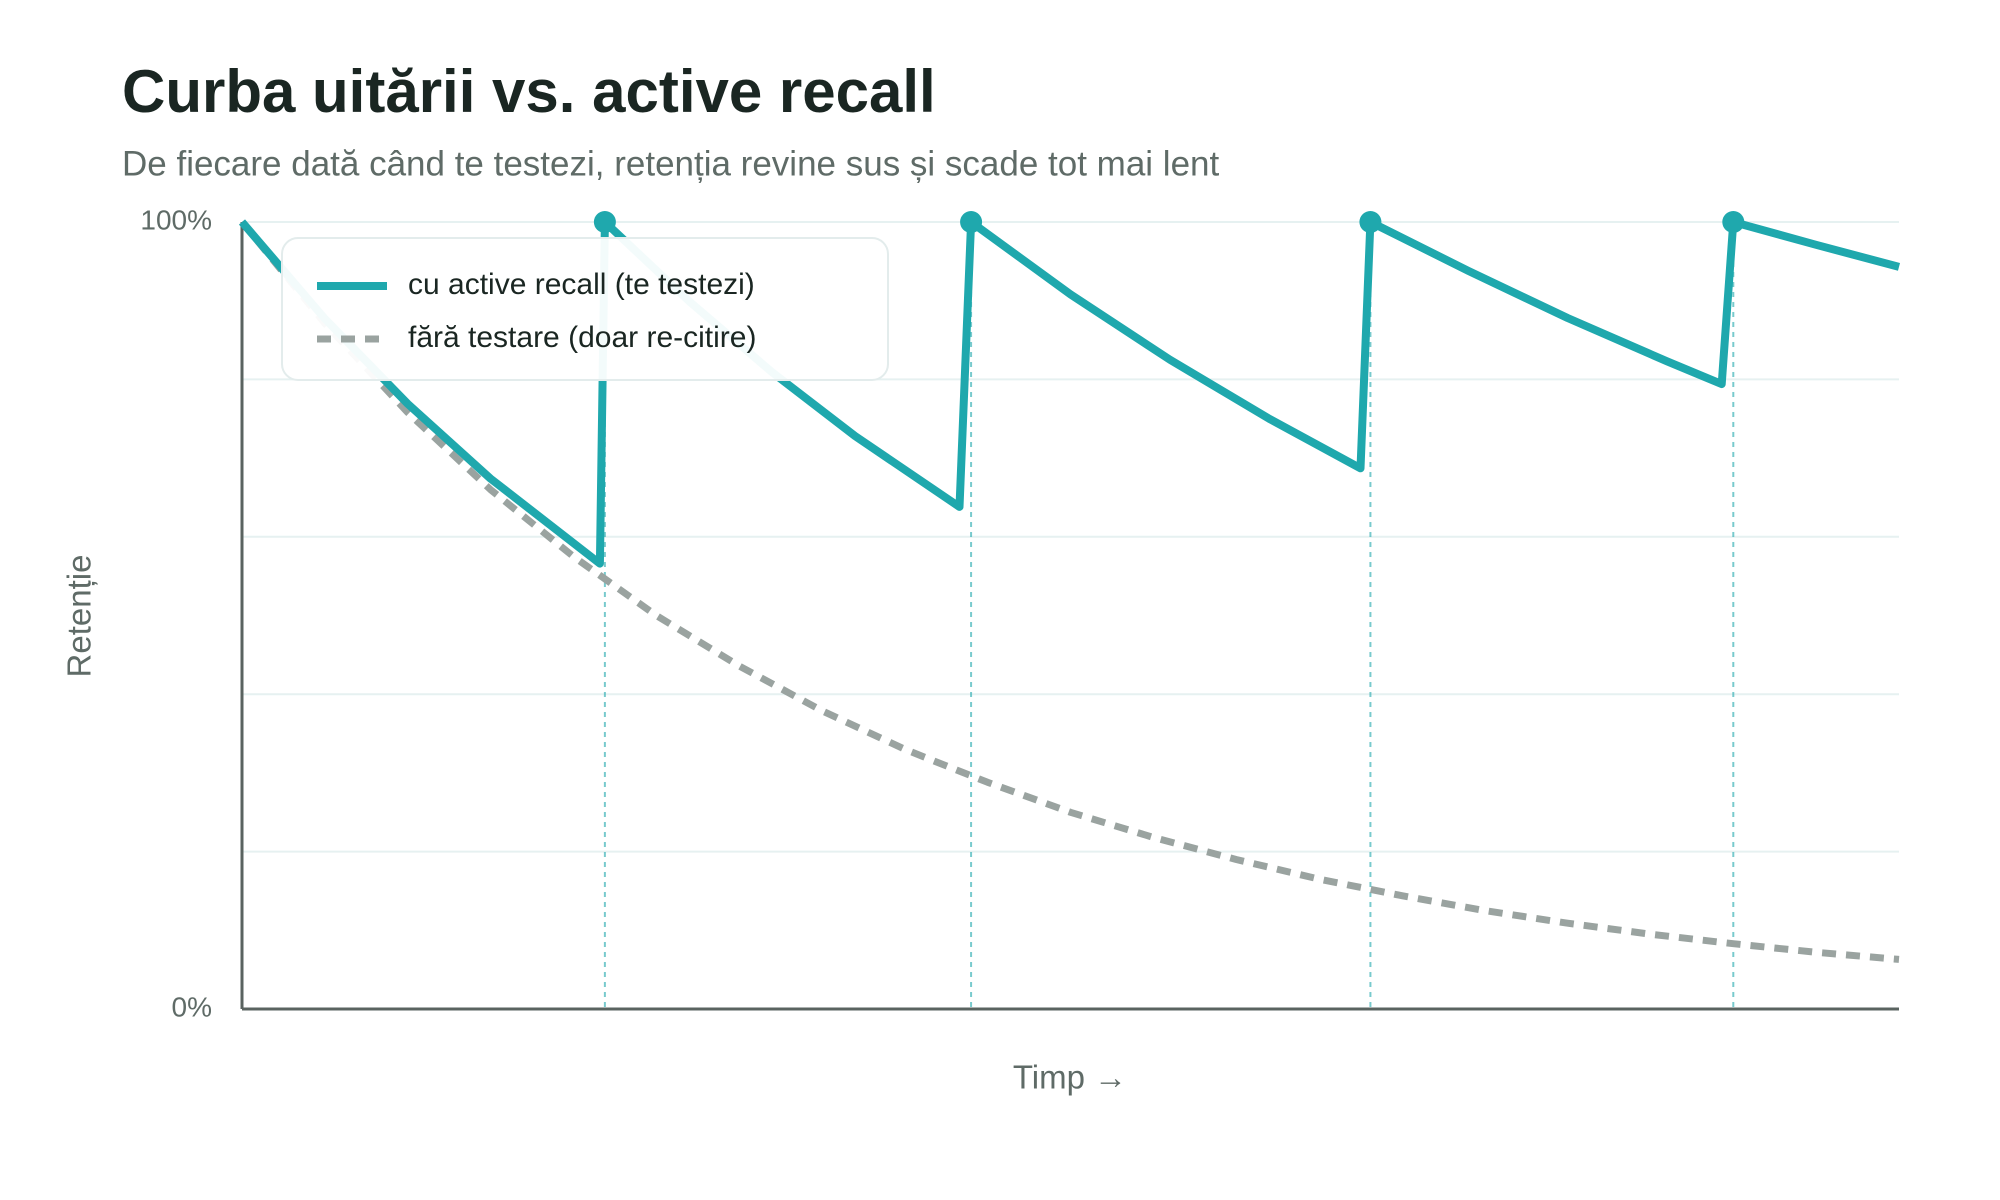 The width and height of the screenshot is (2000, 1200). I want to click on y-tick-label: 100%, so click(176, 219).